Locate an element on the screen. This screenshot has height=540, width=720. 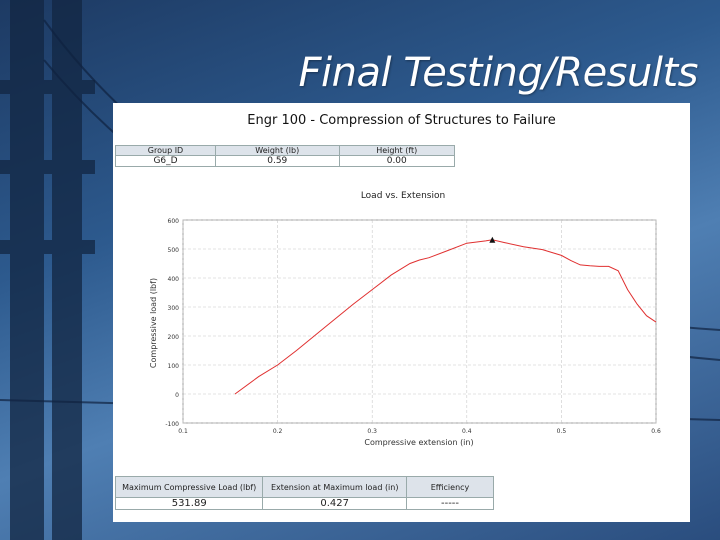
table-header-cell: Maximum Compressive Load (lbf) is located at coordinates (189, 487).